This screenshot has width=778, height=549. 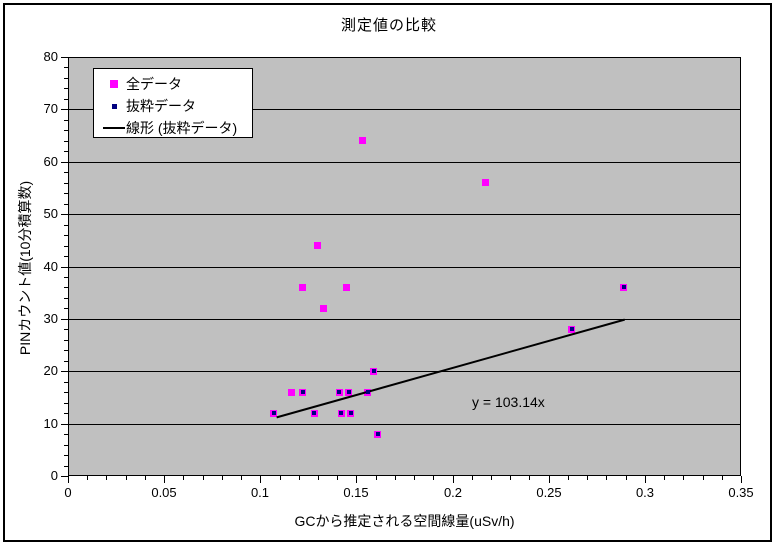 What do you see at coordinates (741, 492) in the screenshot?
I see `x-tick-label: 0.35` at bounding box center [741, 492].